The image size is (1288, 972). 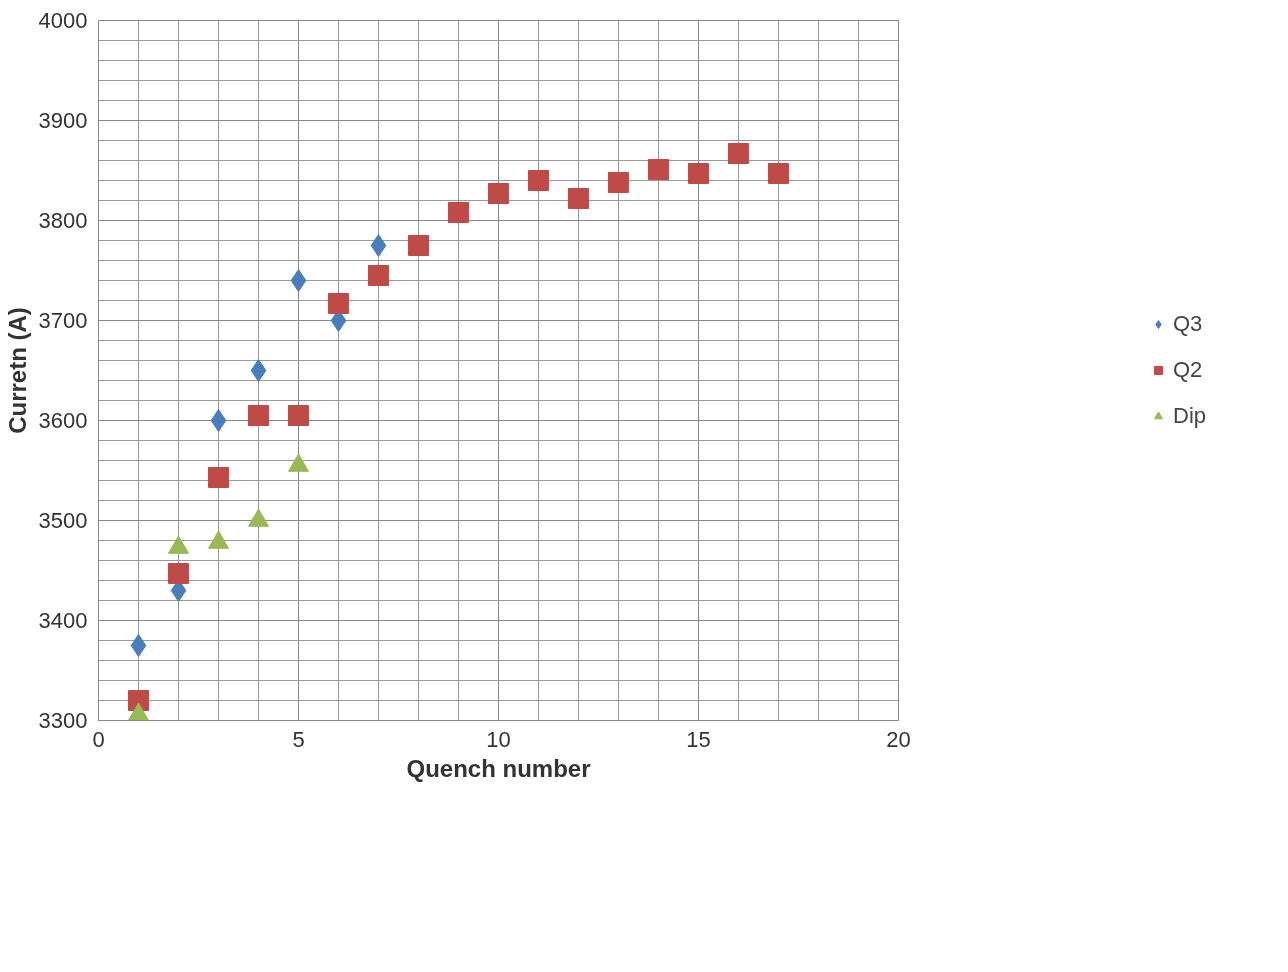 What do you see at coordinates (63, 220) in the screenshot?
I see `y-tick-label: 3800` at bounding box center [63, 220].